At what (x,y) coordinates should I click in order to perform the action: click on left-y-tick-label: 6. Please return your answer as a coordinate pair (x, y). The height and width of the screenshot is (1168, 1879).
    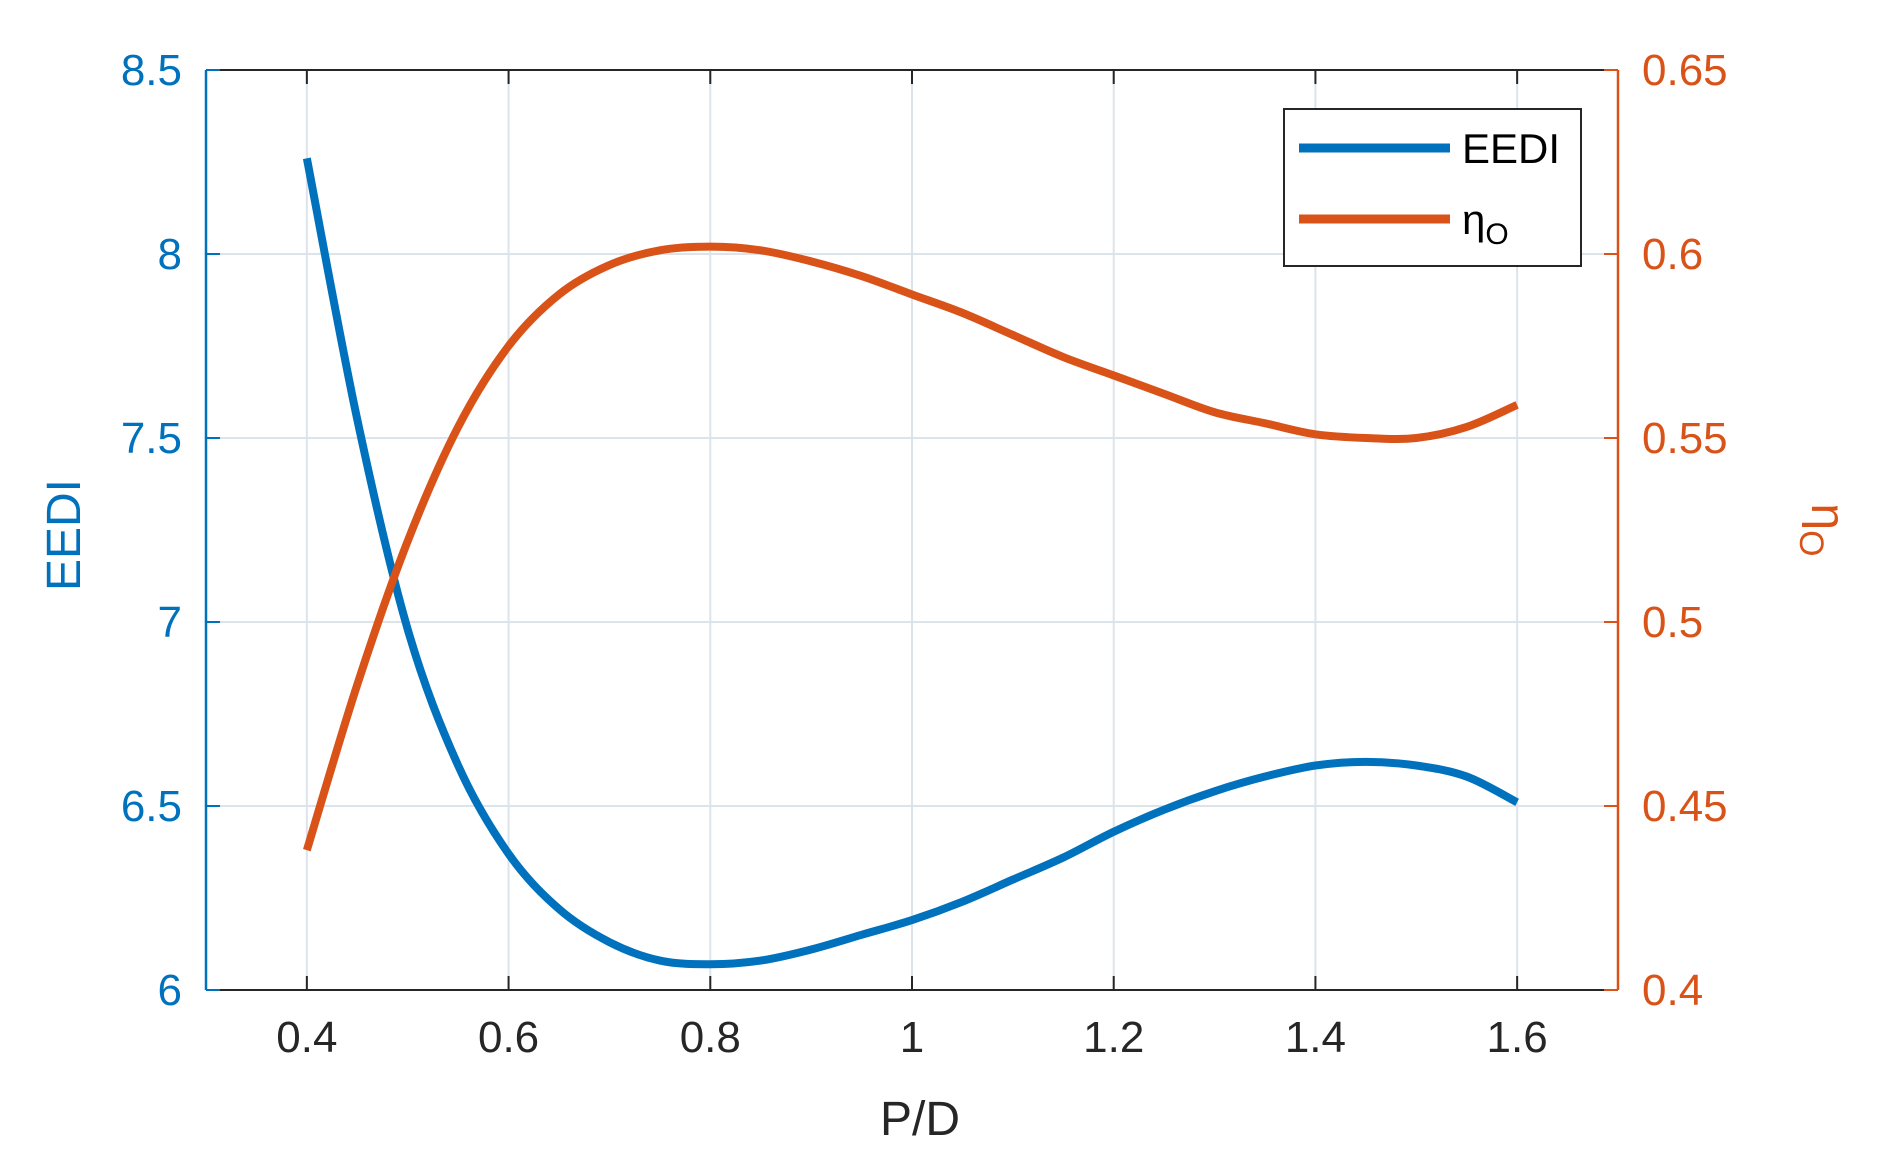
    Looking at the image, I should click on (170, 990).